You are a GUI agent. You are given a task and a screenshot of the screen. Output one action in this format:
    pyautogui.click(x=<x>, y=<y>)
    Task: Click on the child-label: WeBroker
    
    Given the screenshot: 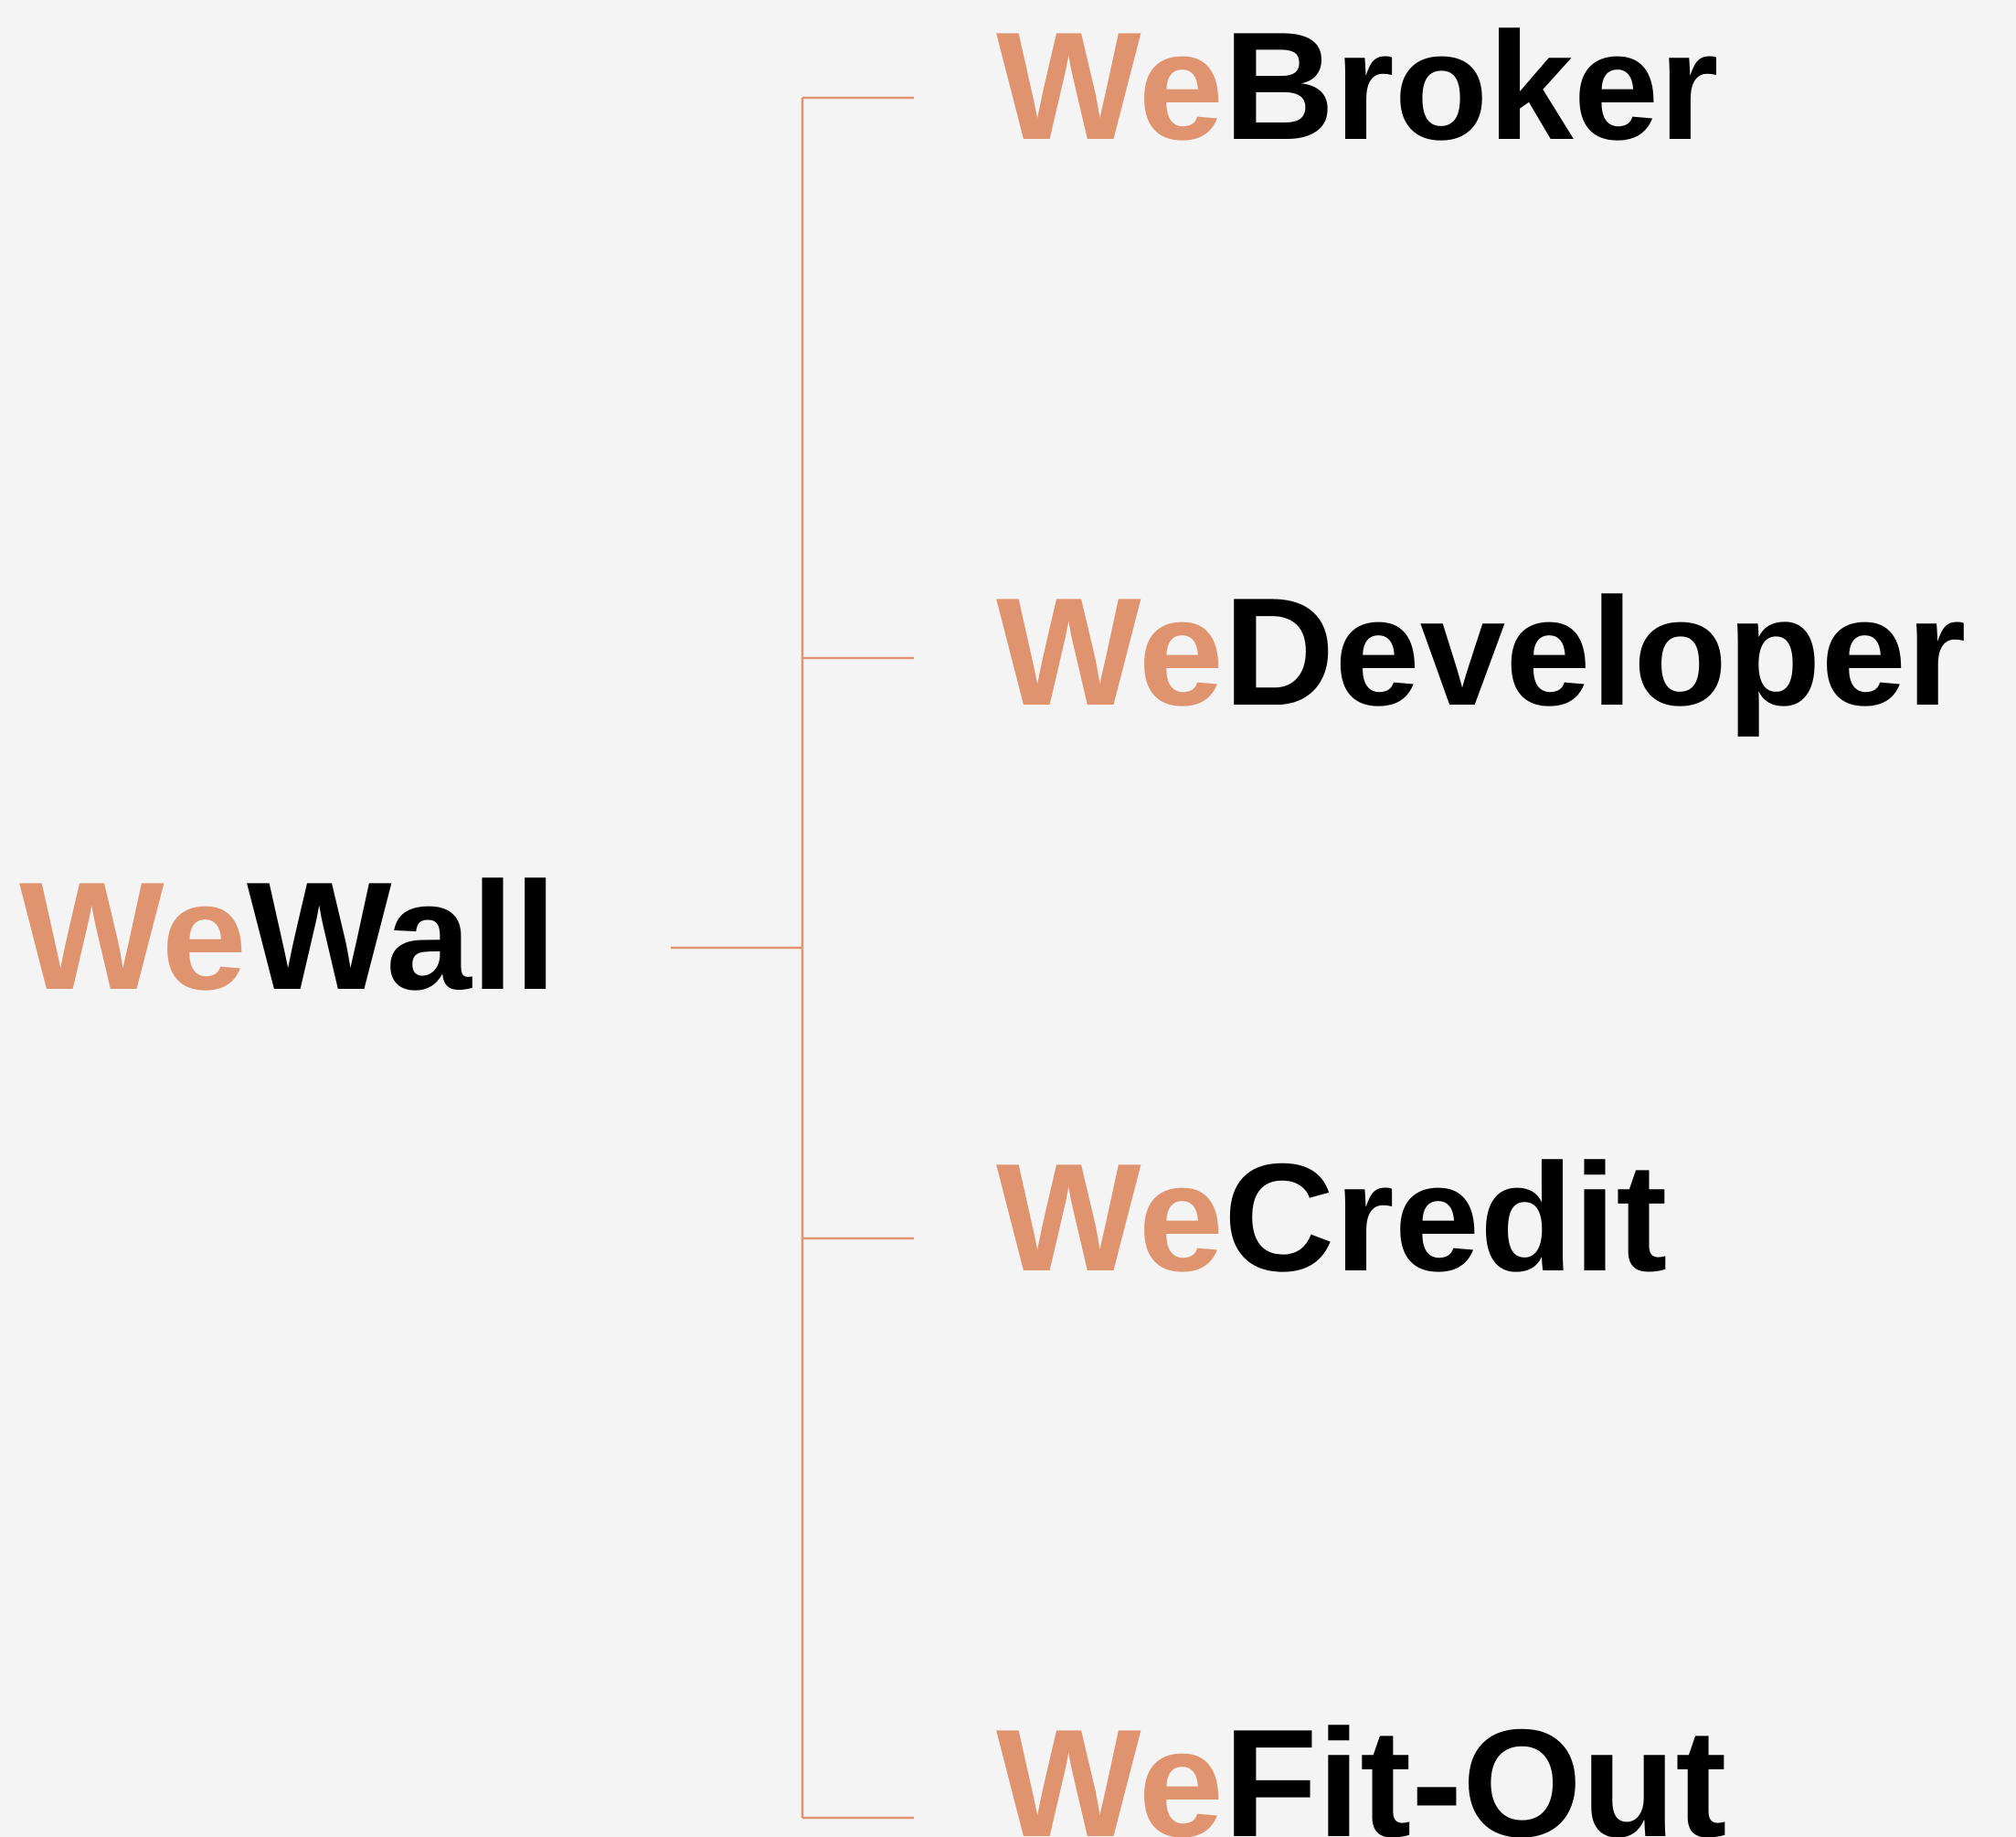 What is the action you would take?
    pyautogui.click(x=1358, y=86)
    